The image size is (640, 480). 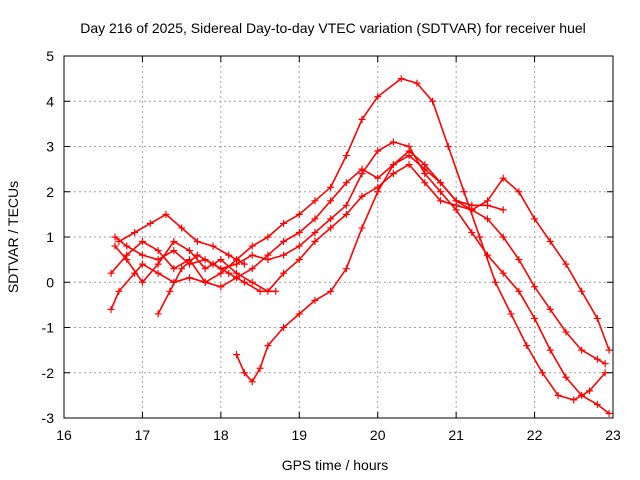 What do you see at coordinates (48, 418) in the screenshot?
I see `y-tick-label: -3` at bounding box center [48, 418].